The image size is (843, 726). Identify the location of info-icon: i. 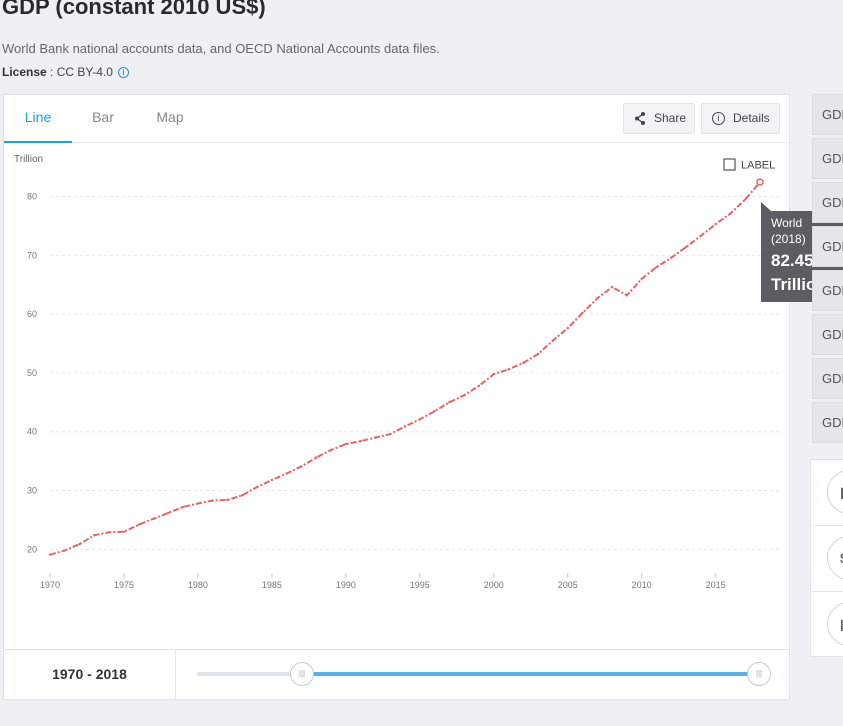
(123, 72).